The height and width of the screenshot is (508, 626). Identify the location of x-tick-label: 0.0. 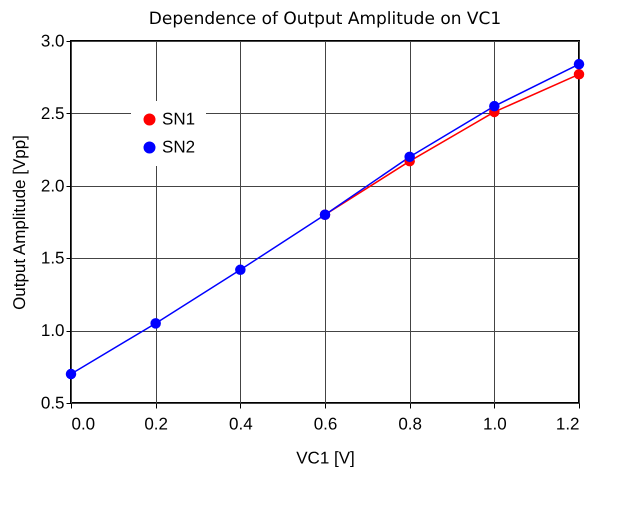
(84, 424).